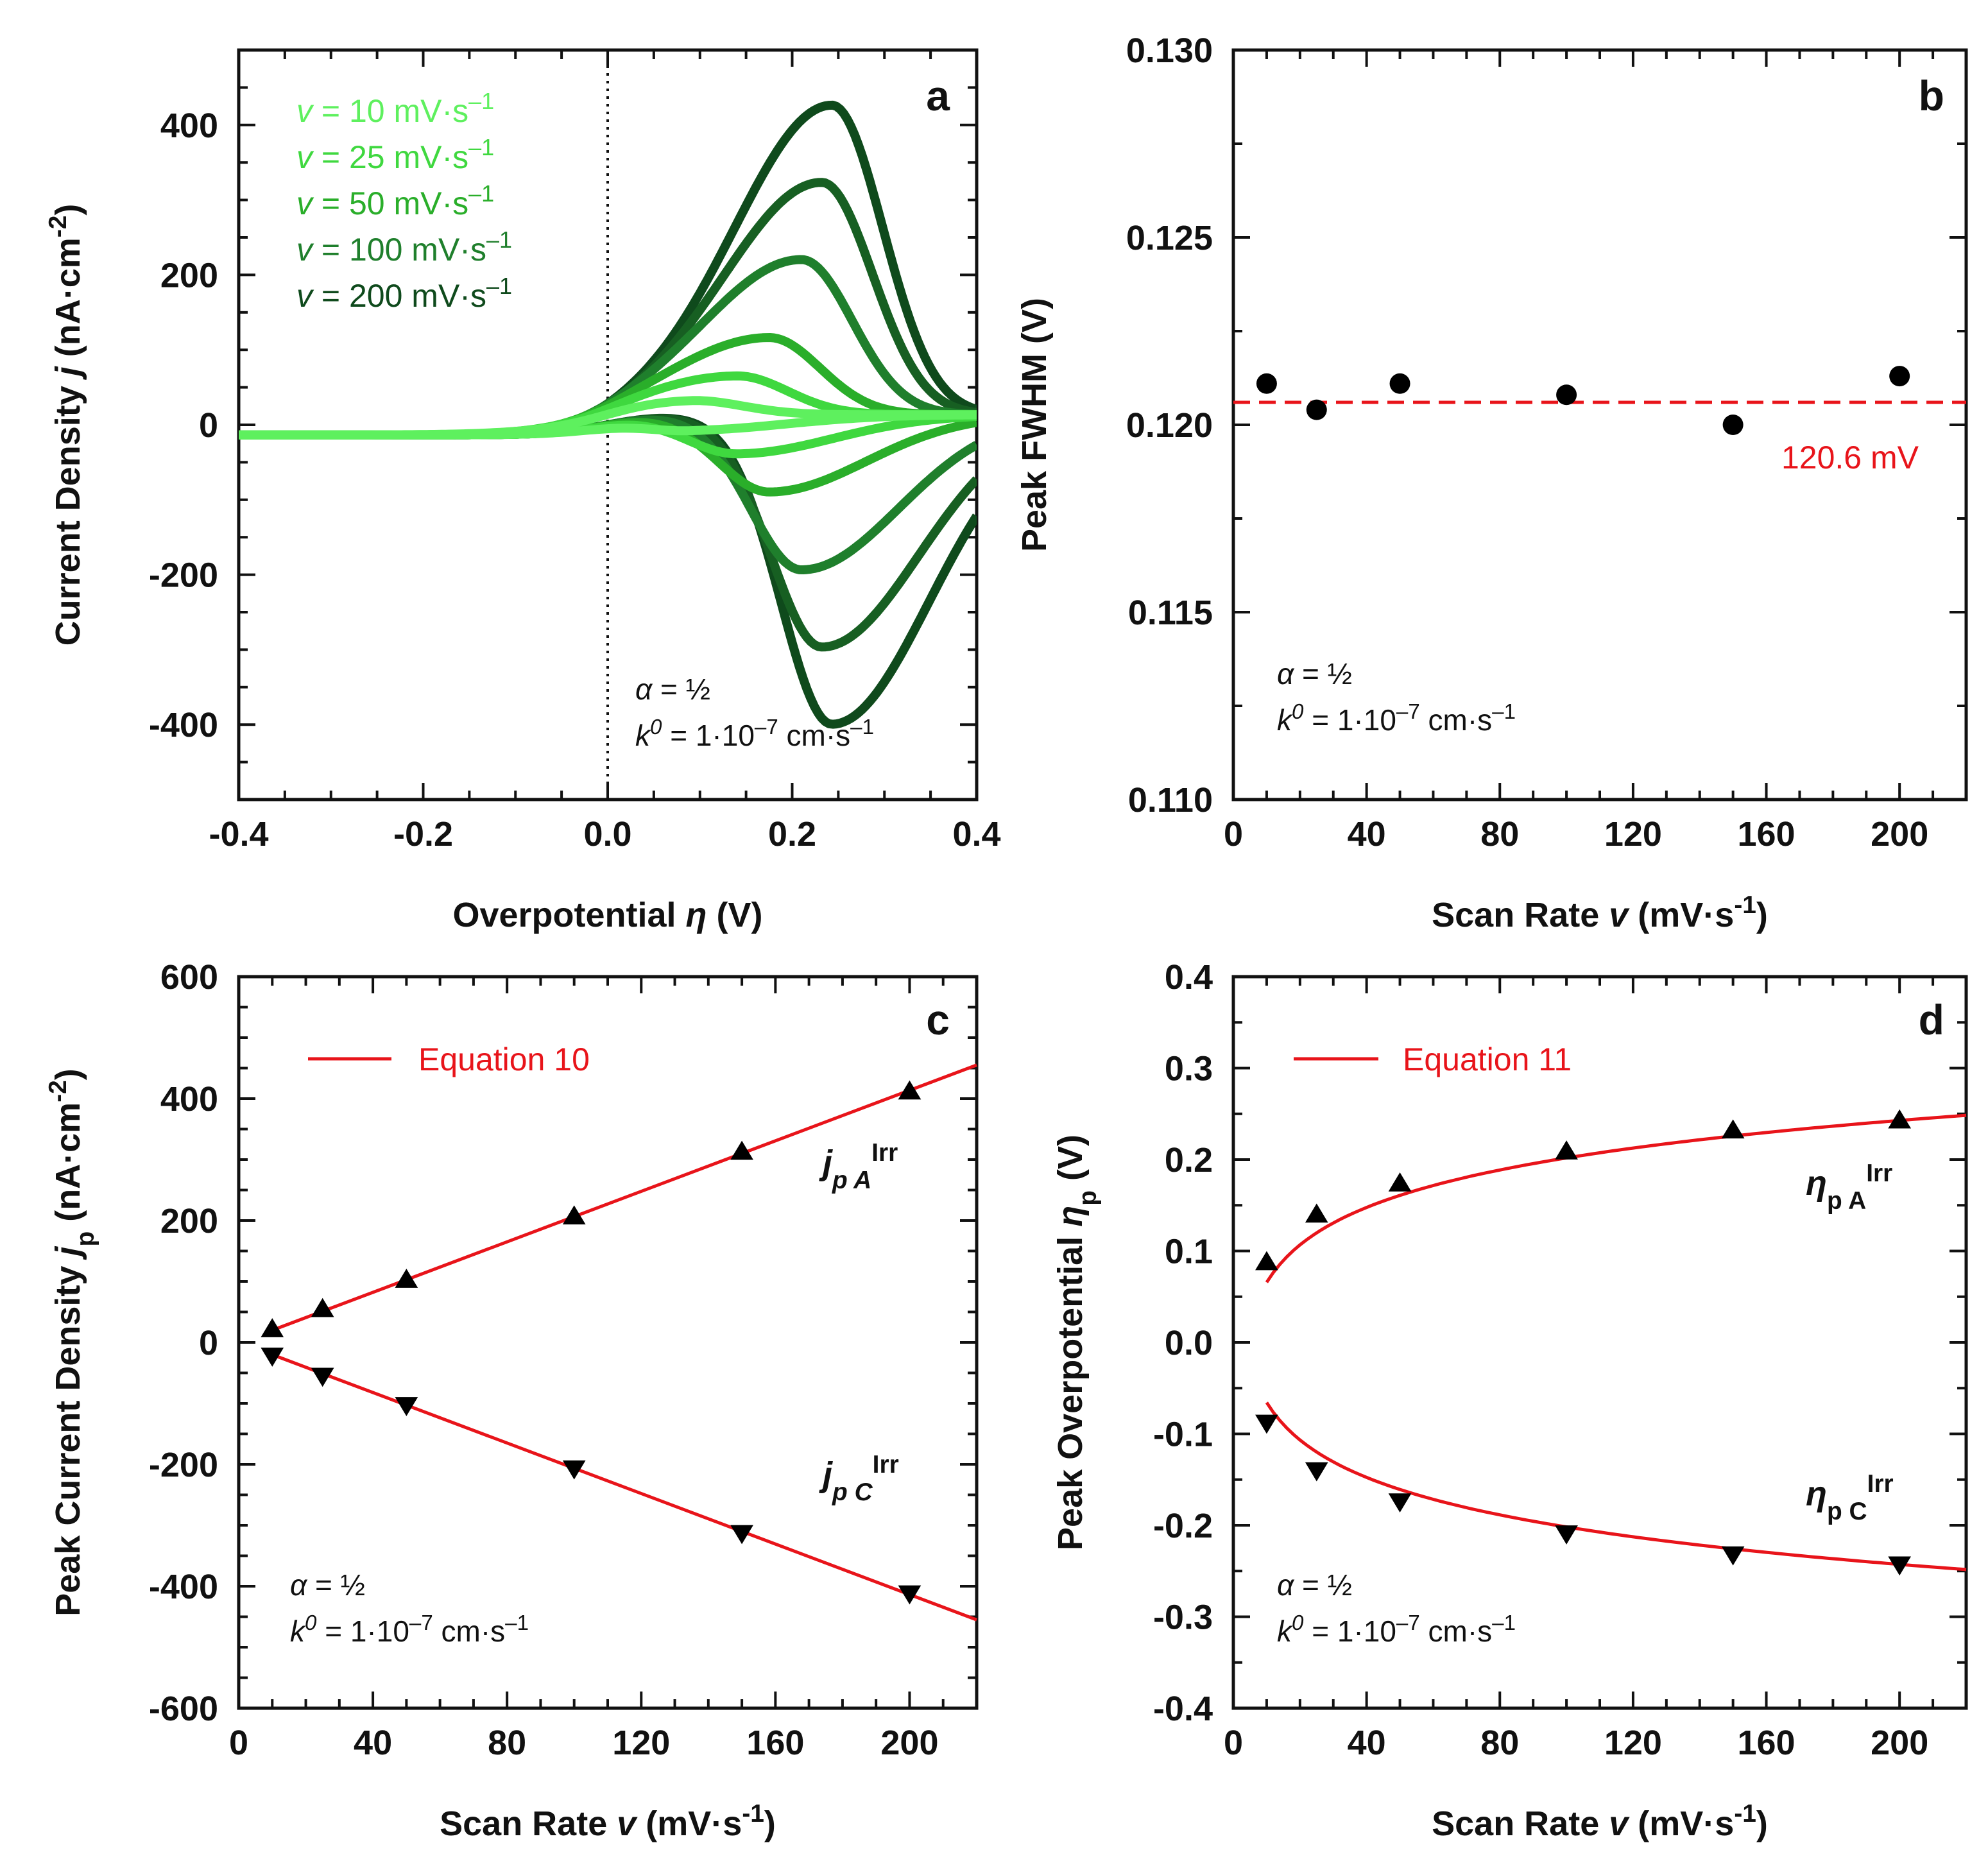 The height and width of the screenshot is (1859, 1988). What do you see at coordinates (1183, 1617) in the screenshot?
I see `y-tick-label: -0.3` at bounding box center [1183, 1617].